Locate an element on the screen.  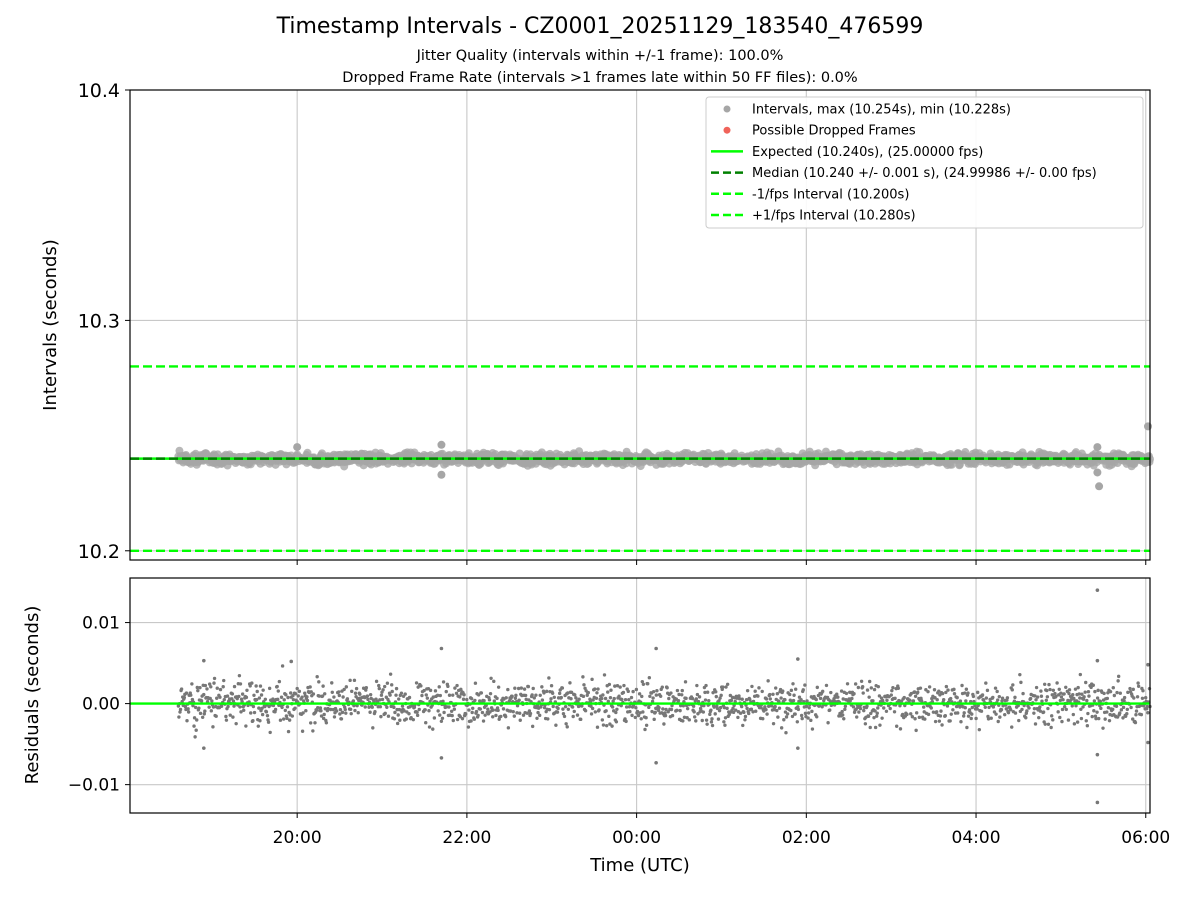
legend-box is located at coordinates (924, 162).